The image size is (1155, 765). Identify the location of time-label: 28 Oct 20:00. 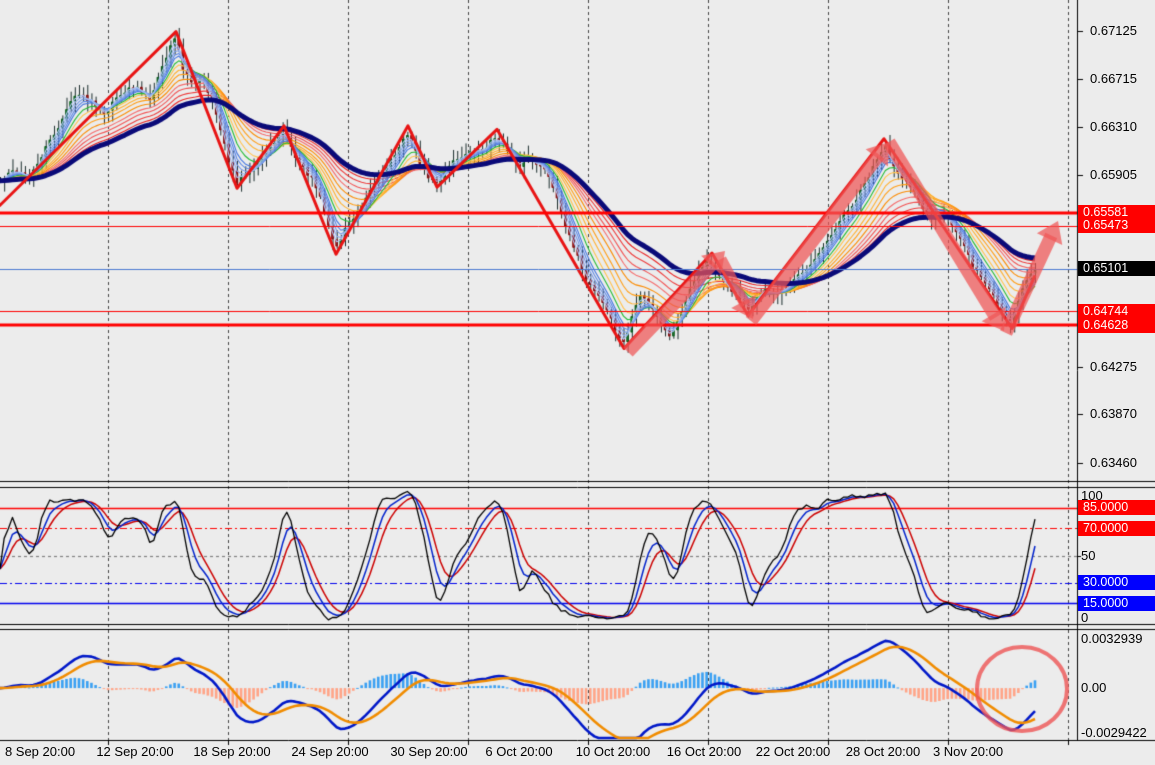
(883, 751).